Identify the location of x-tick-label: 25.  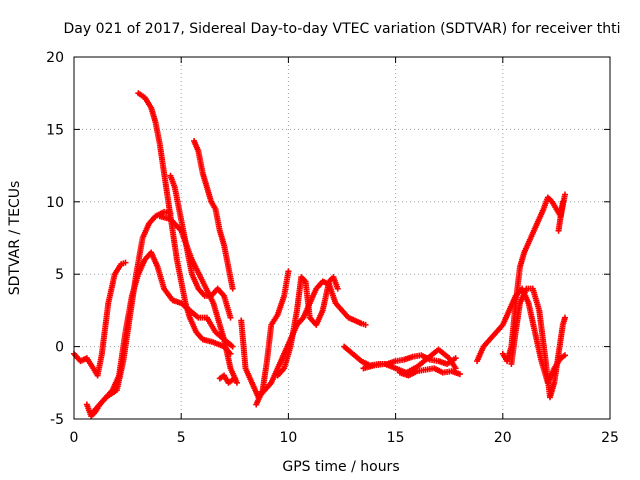
(610, 438).